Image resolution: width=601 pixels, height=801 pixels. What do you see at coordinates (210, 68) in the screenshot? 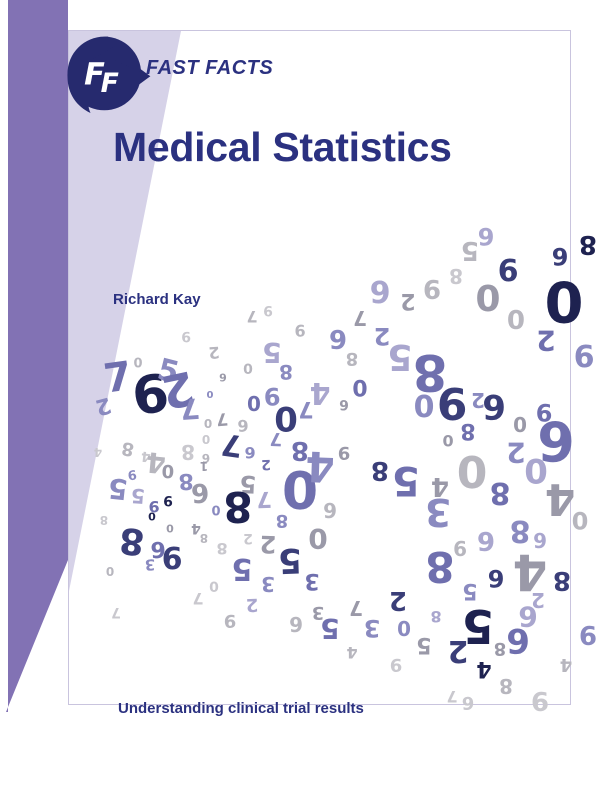
I see `fast-facts-wordmark: FAST FACTS` at bounding box center [210, 68].